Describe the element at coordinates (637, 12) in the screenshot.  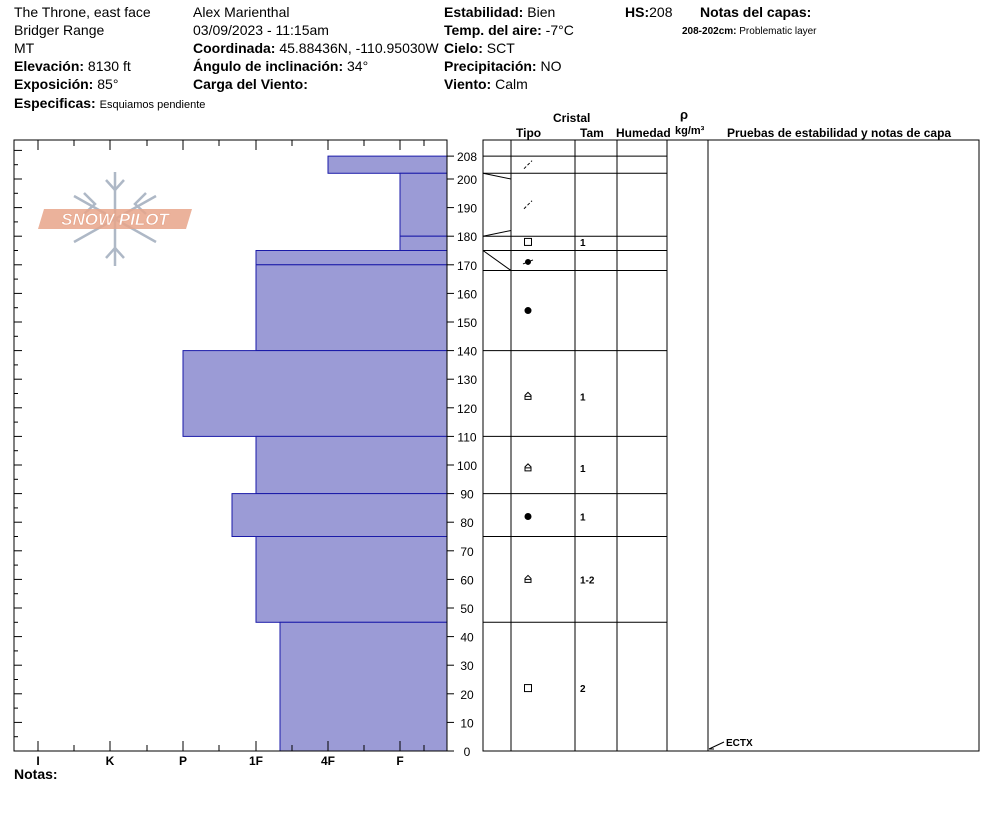
I see `hs-label: HS:` at that location.